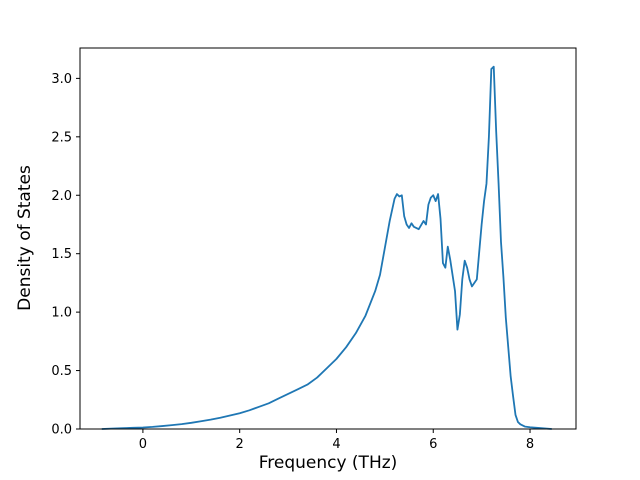 The image size is (640, 480). What do you see at coordinates (61, 254) in the screenshot?
I see `y-tick-label: 1.5` at bounding box center [61, 254].